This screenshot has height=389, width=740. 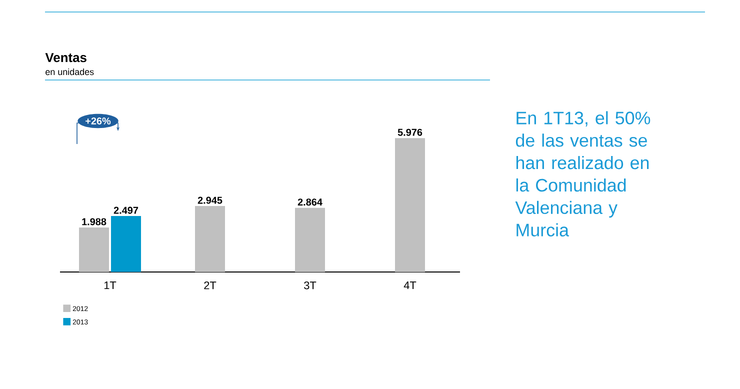 I want to click on data-label: 5.976, so click(x=410, y=132).